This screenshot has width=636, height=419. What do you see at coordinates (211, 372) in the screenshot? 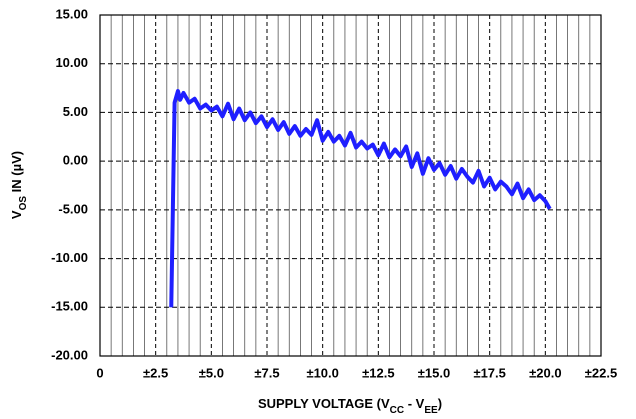
I see `x-tick-label: ±5.0` at bounding box center [211, 372].